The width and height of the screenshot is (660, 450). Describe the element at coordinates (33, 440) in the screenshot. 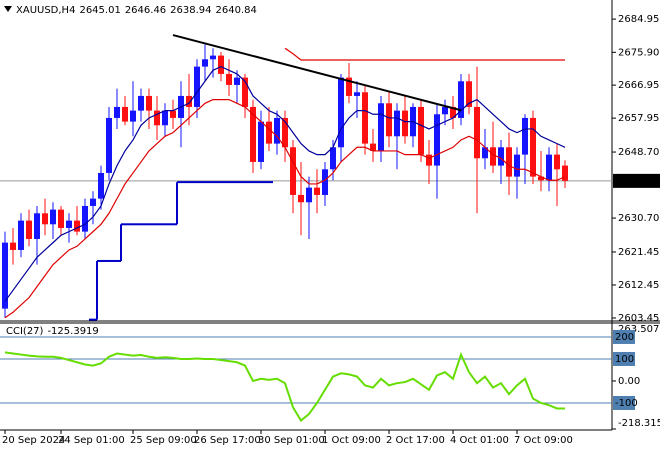

I see `x-tick-label: 20 Sep 2024` at that location.